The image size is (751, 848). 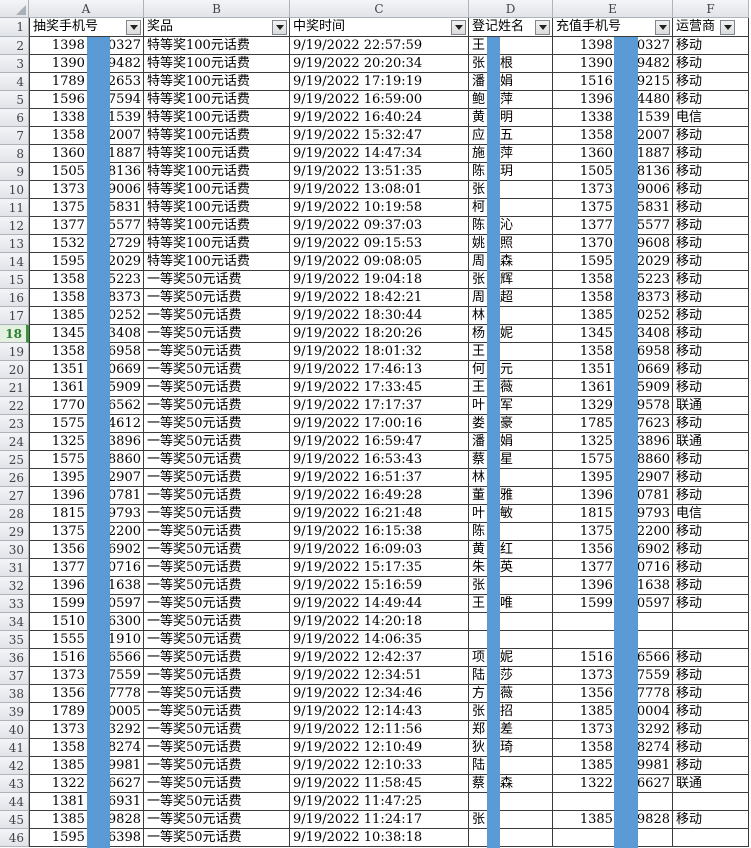 I want to click on row-header-5: 5, so click(x=14, y=100).